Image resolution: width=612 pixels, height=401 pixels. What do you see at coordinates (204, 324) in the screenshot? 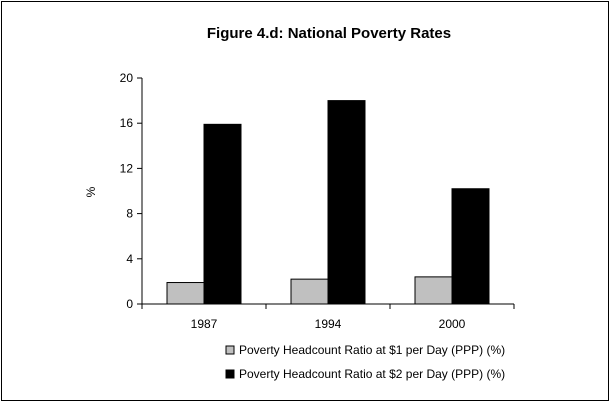
I see `x-tick-label: 1987` at bounding box center [204, 324].